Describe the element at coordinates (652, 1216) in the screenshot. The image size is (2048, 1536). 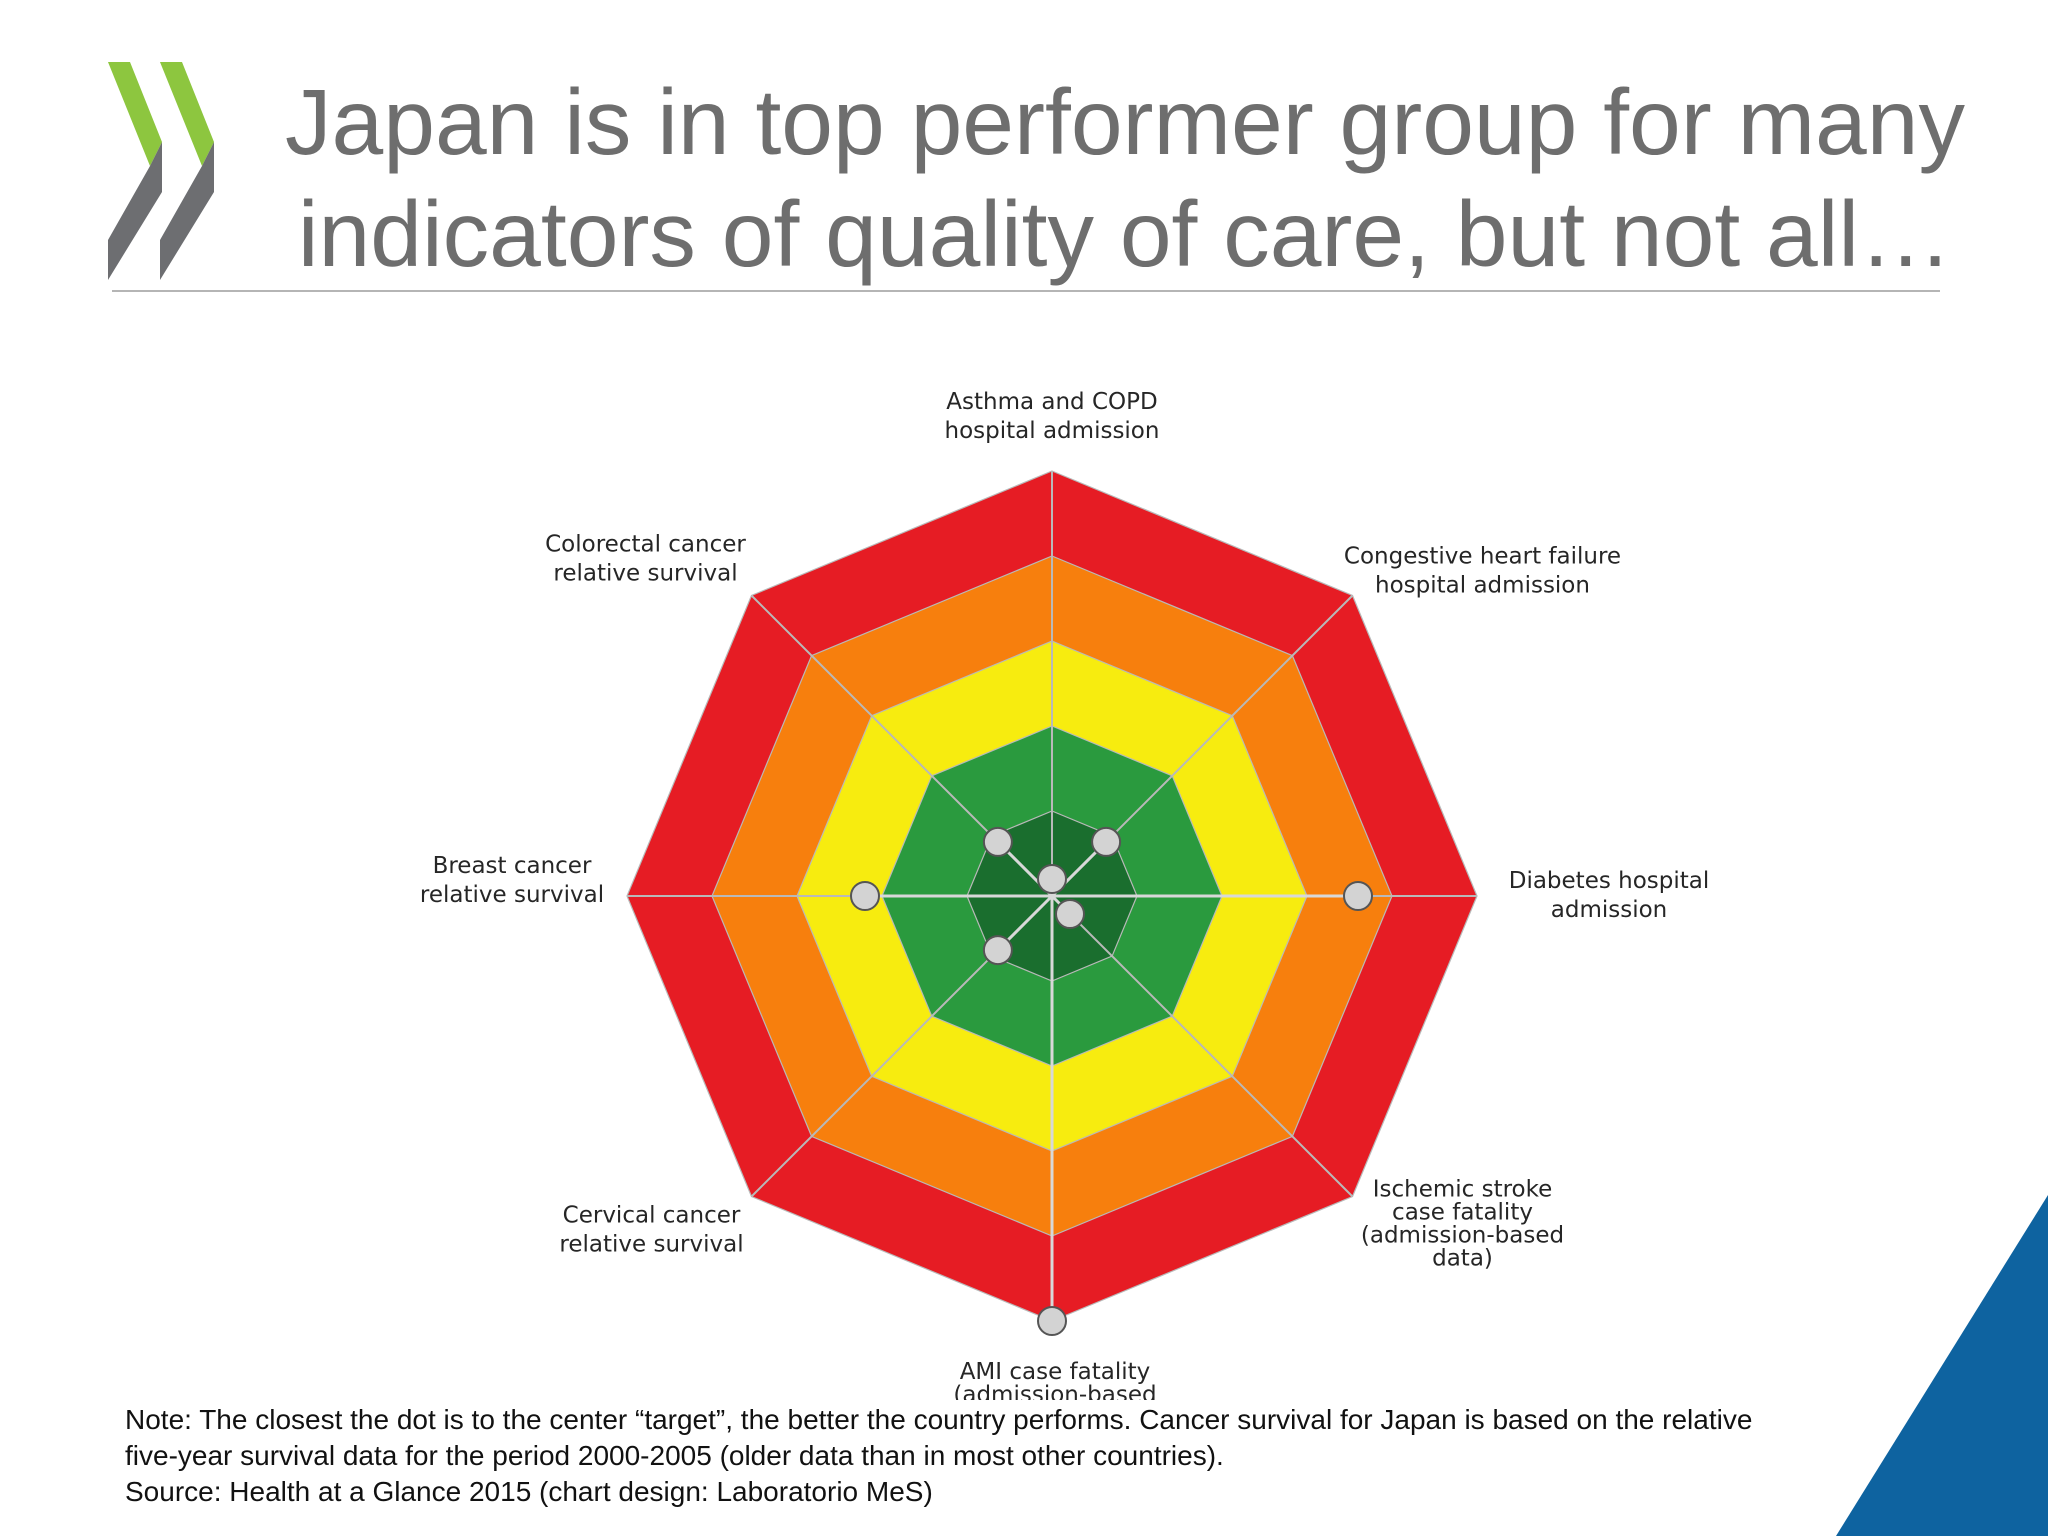
I see `axis-label-line: Cervical cancer` at that location.